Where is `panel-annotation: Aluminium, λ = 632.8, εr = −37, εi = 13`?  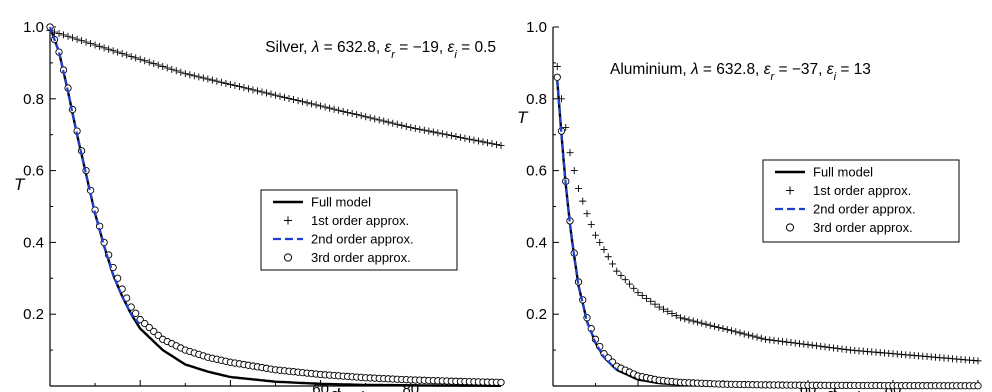
panel-annotation: Aluminium, λ = 632.8, εr = −37, εi = 13 is located at coordinates (740, 72).